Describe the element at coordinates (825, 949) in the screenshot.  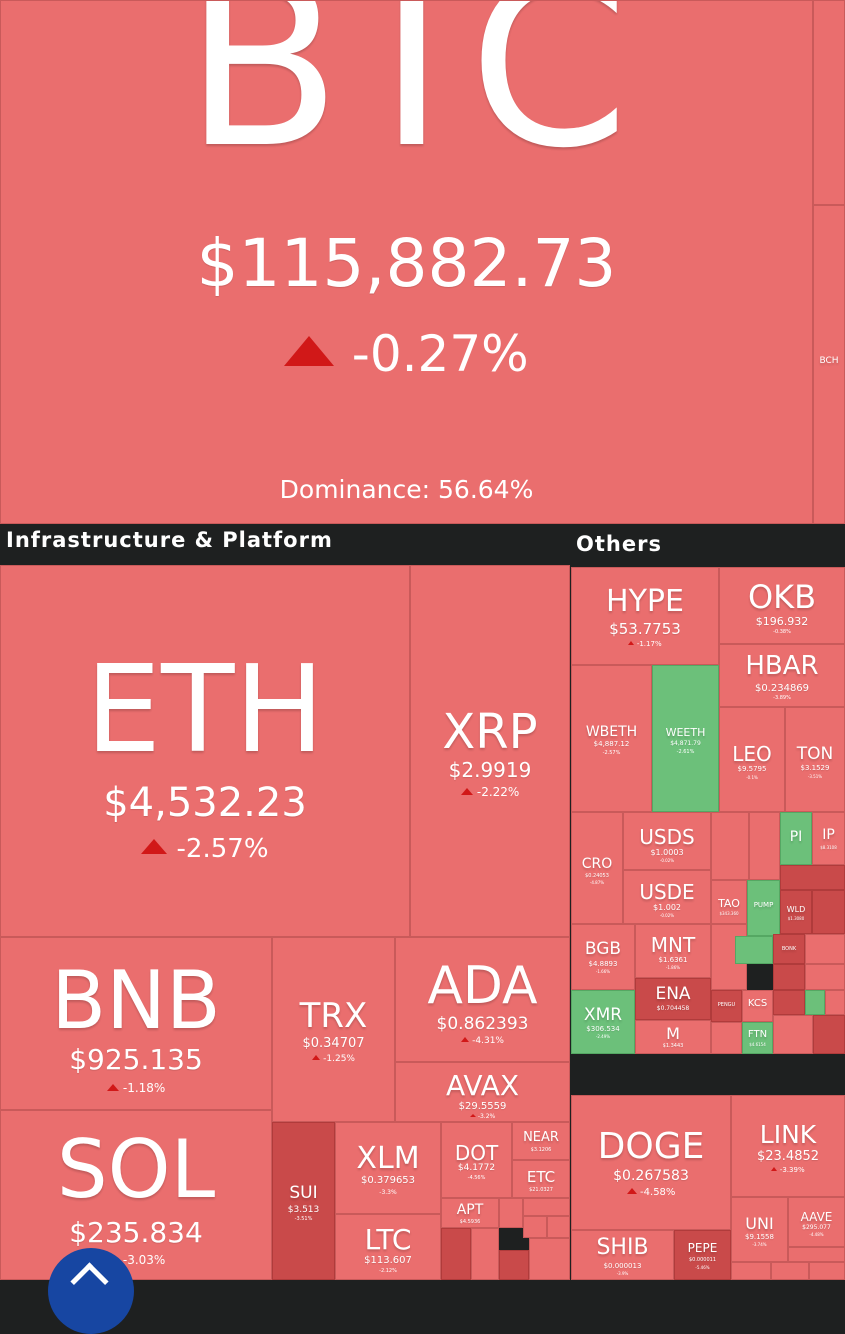
I see `tile-others-small-g` at that location.